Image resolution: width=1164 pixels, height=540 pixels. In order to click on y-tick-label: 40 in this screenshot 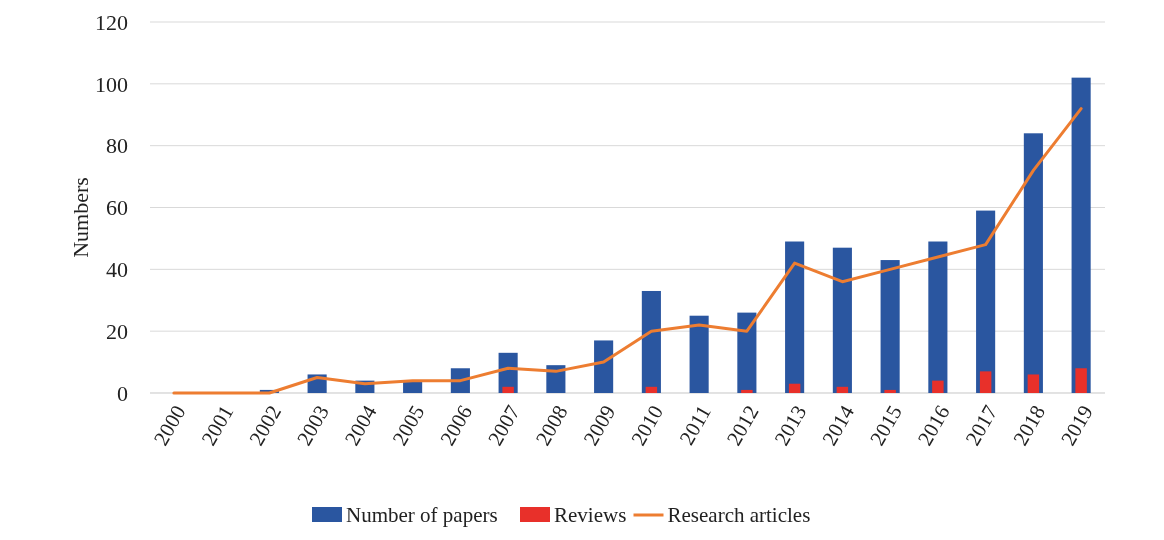, I will do `click(117, 270)`.